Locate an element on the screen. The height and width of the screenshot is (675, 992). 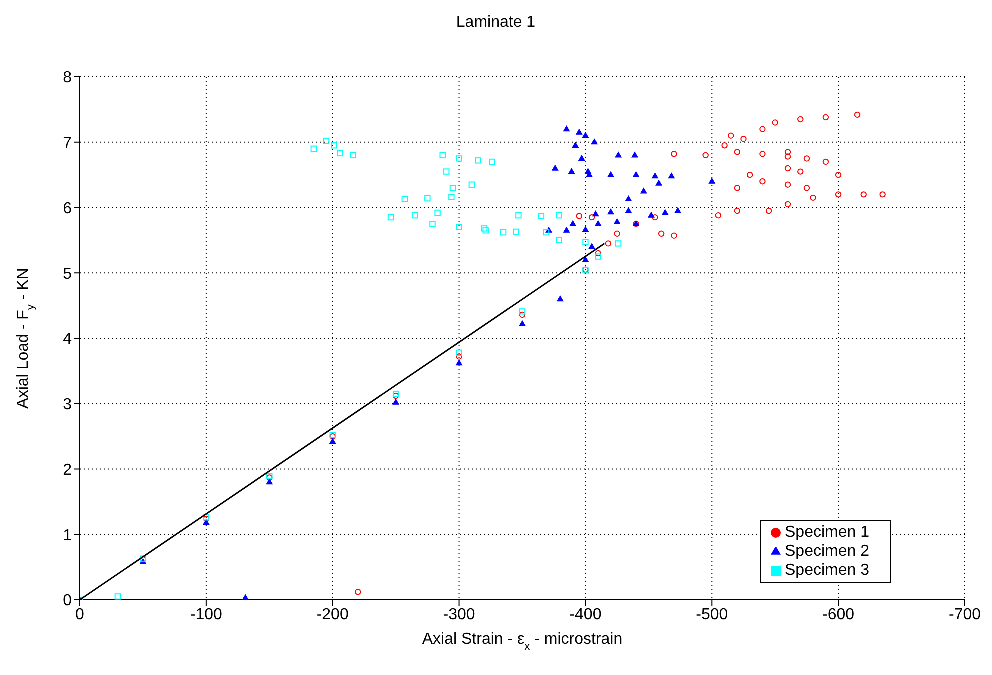
legend-label: Specimen 2 is located at coordinates (827, 551).